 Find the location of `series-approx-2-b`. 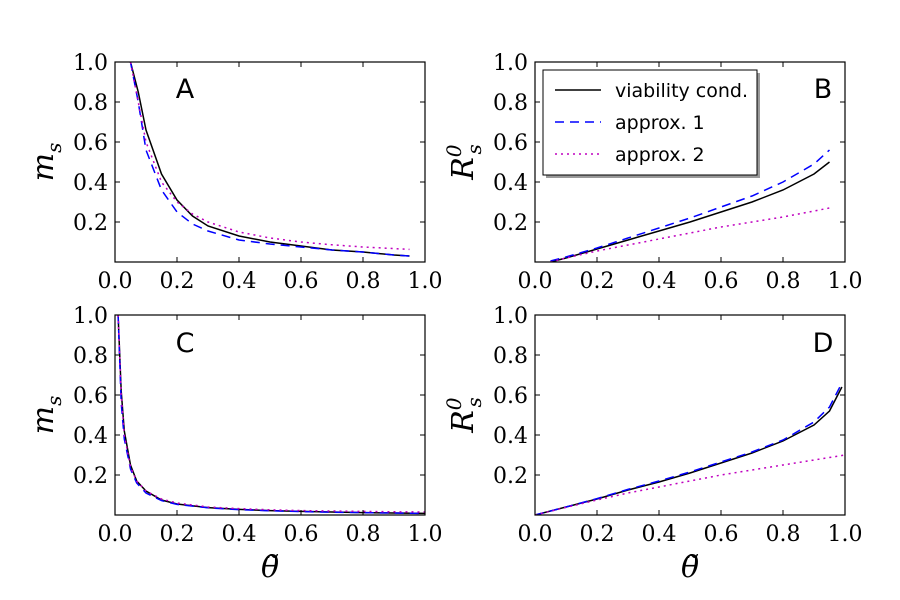

series-approx-2-b is located at coordinates (690, 234).